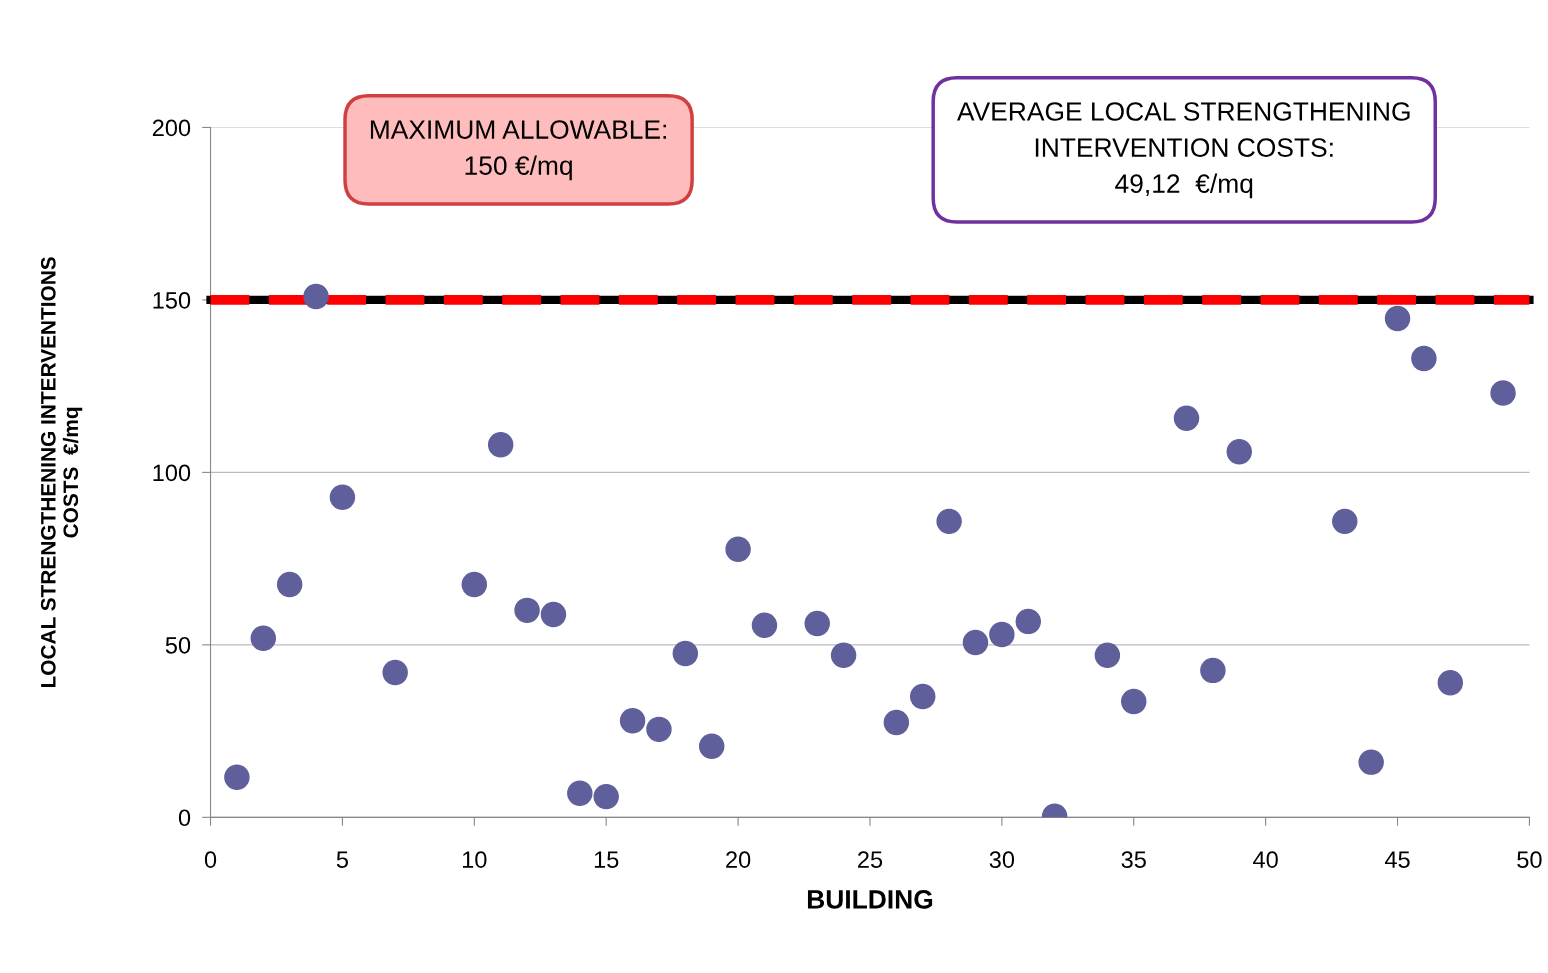 Image resolution: width=1548 pixels, height=973 pixels. I want to click on y-tick-label: 0, so click(184, 818).